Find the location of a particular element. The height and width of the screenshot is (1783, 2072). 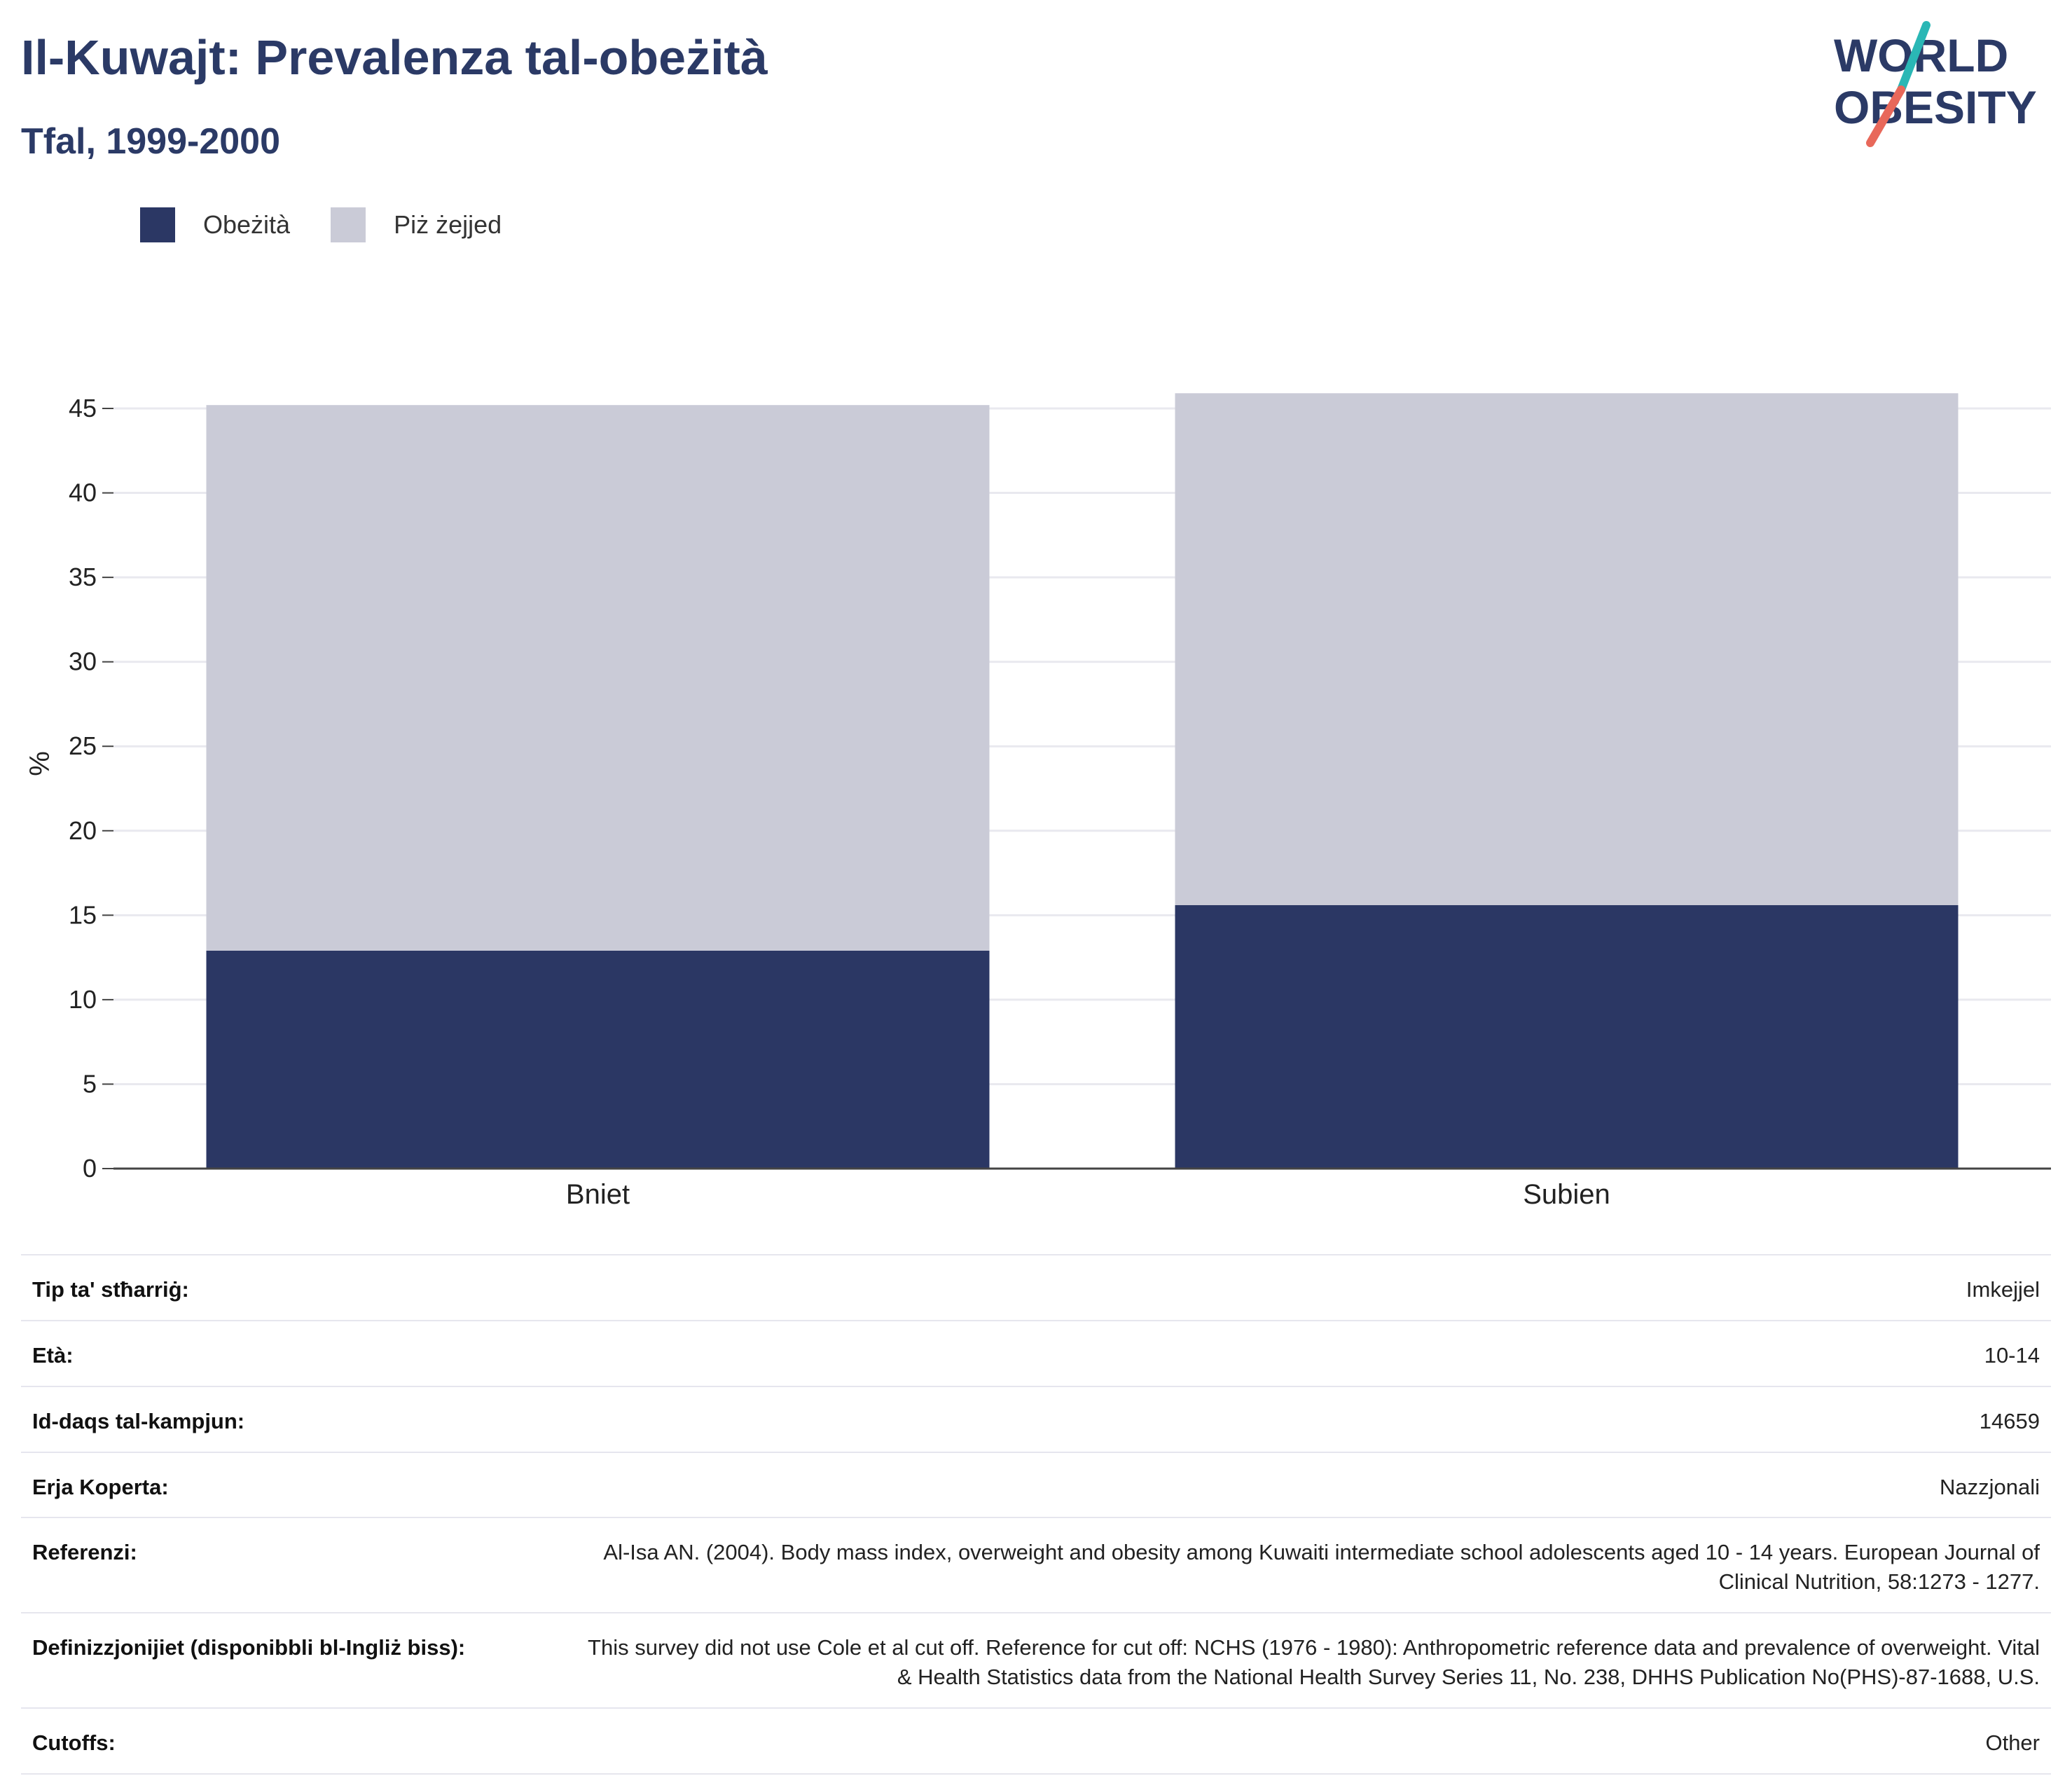

legend-swatch-overweight is located at coordinates (349, 224).